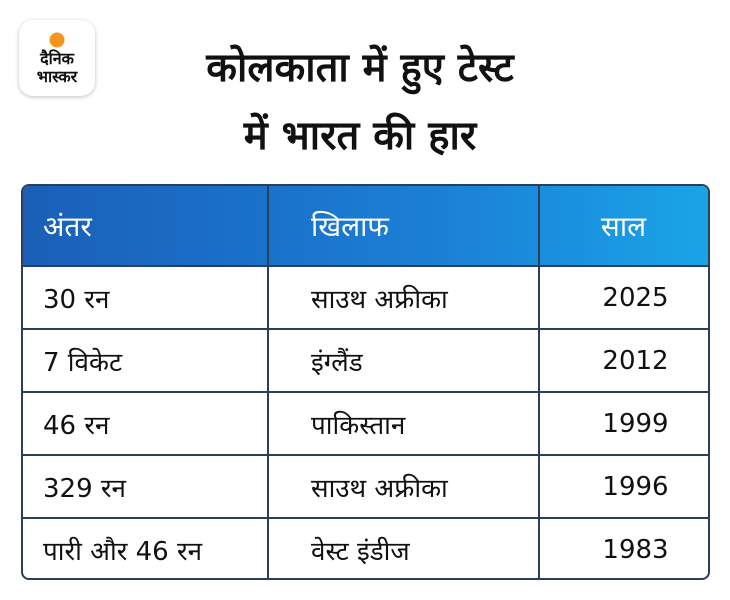 The image size is (730, 600). I want to click on cell-margin: 46 रन, so click(146, 423).